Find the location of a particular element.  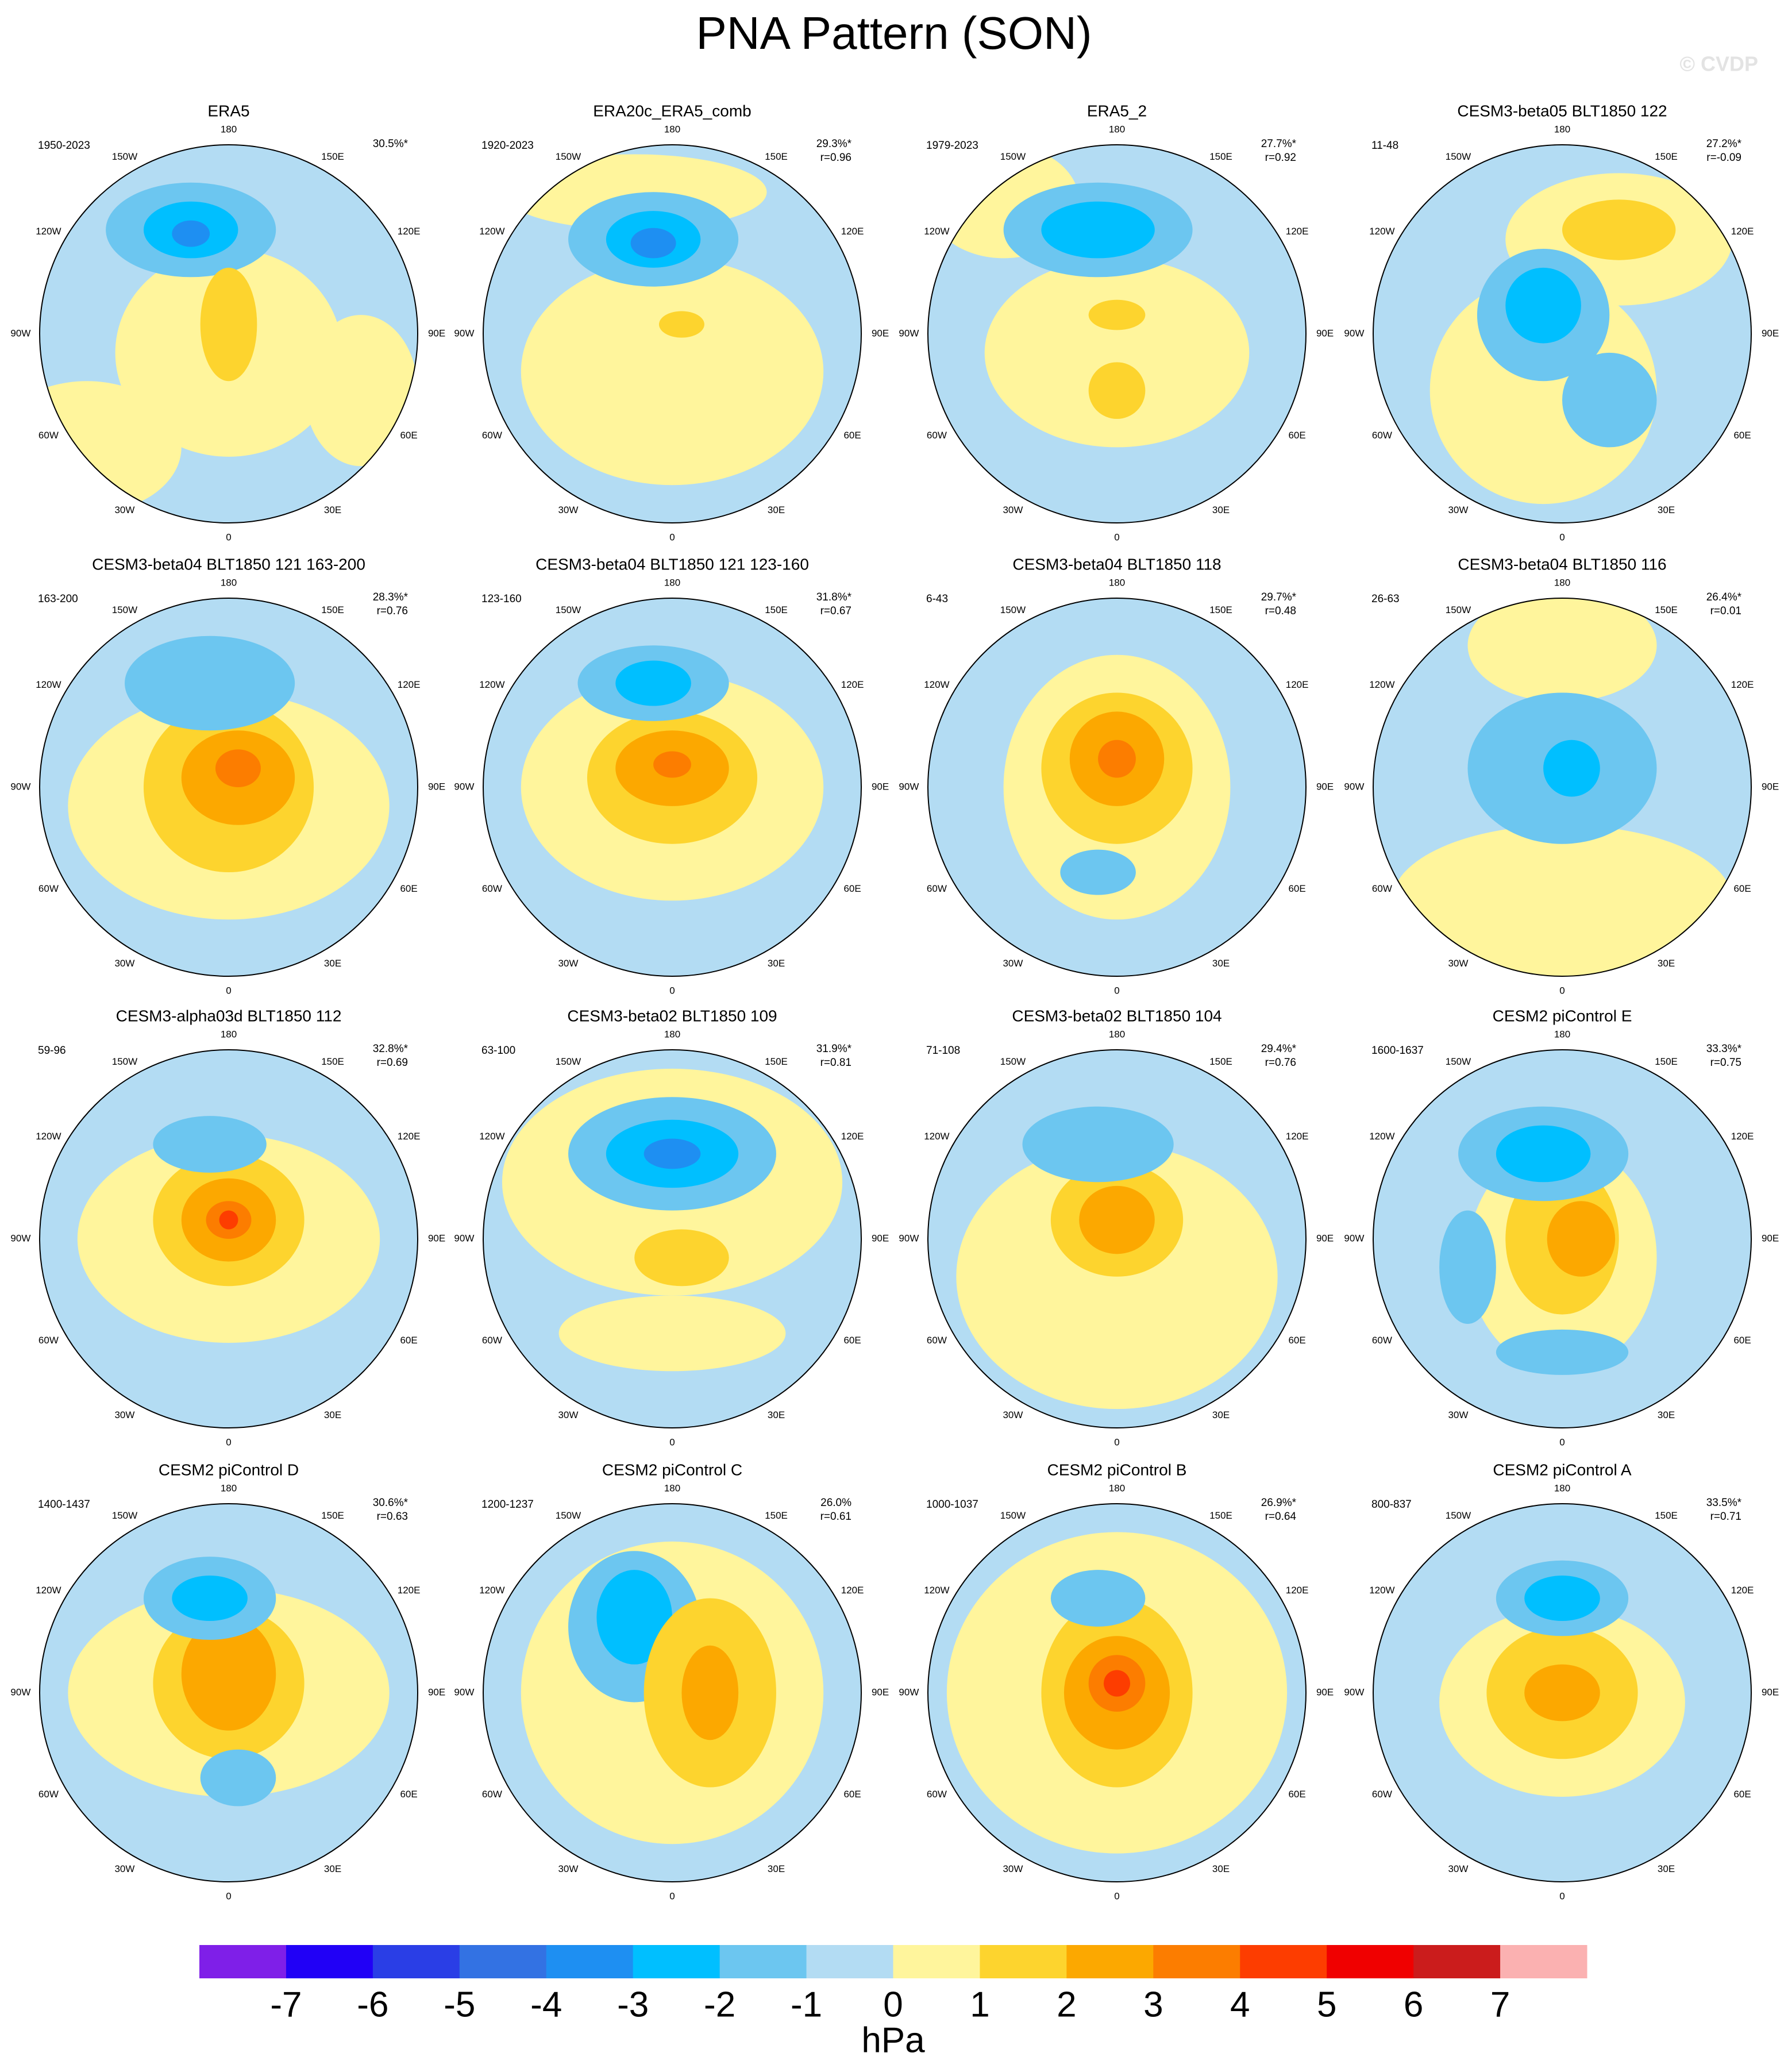

panel-years: 6-43 is located at coordinates (937, 599).